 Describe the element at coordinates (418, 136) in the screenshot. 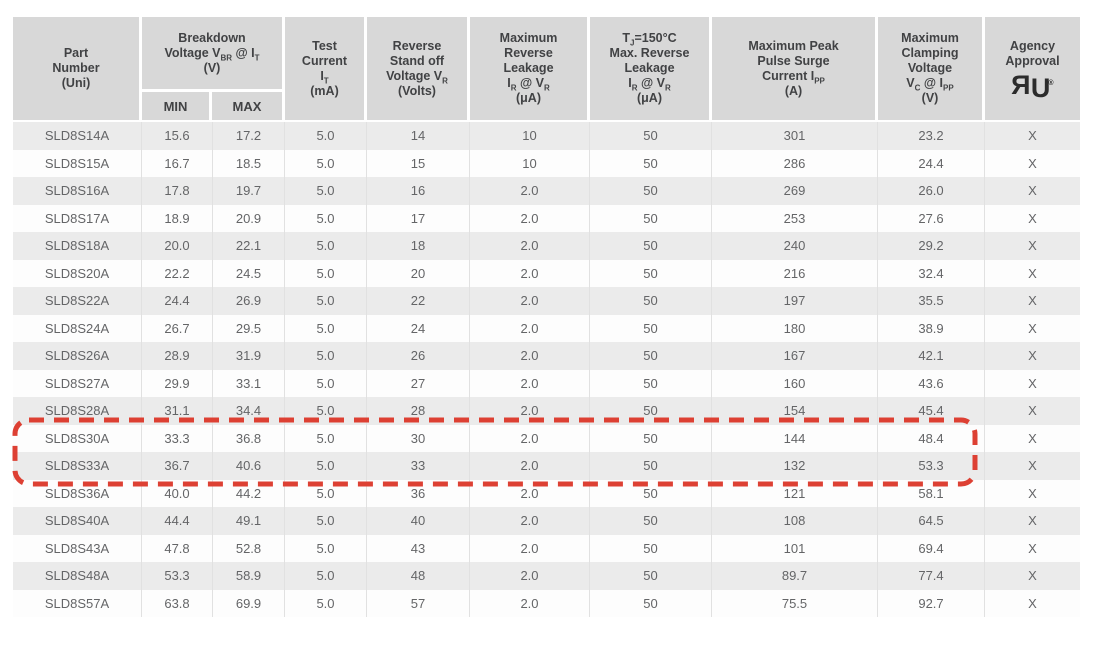

I see `cell-standoff: 14` at that location.